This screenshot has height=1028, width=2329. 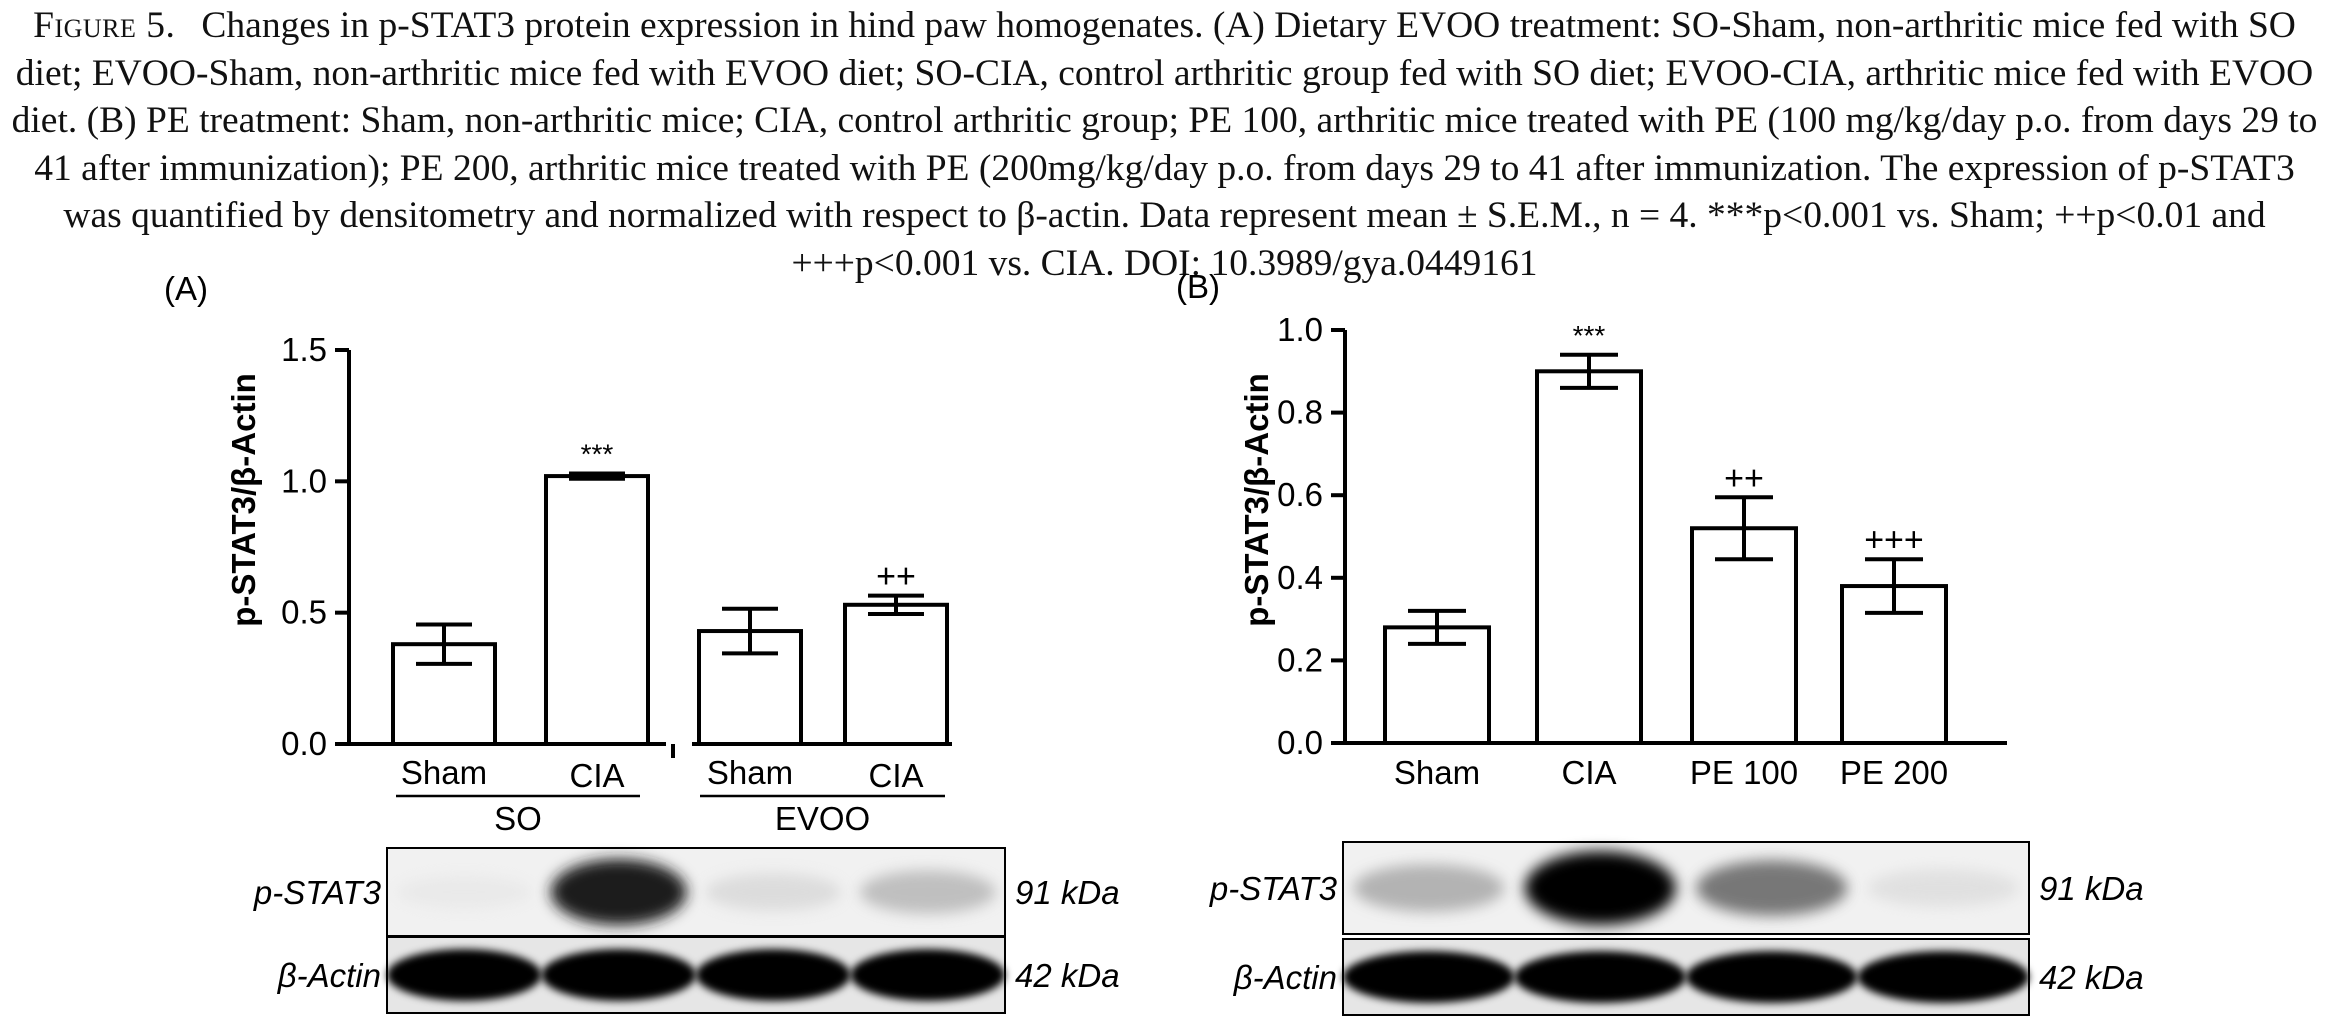 I want to click on y-tick-label: 0.2, so click(x=1300, y=659).